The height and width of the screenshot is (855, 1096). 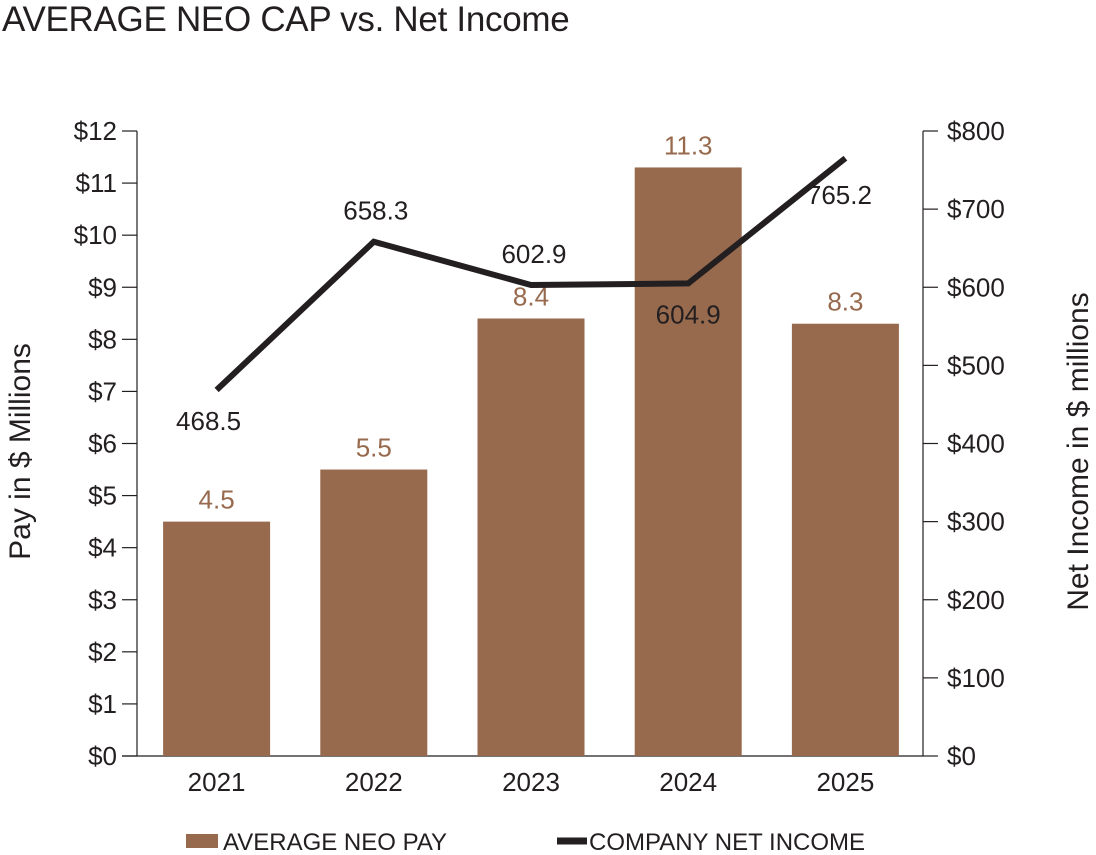 I want to click on x-axis-tick-label: 2024, so click(x=688, y=782).